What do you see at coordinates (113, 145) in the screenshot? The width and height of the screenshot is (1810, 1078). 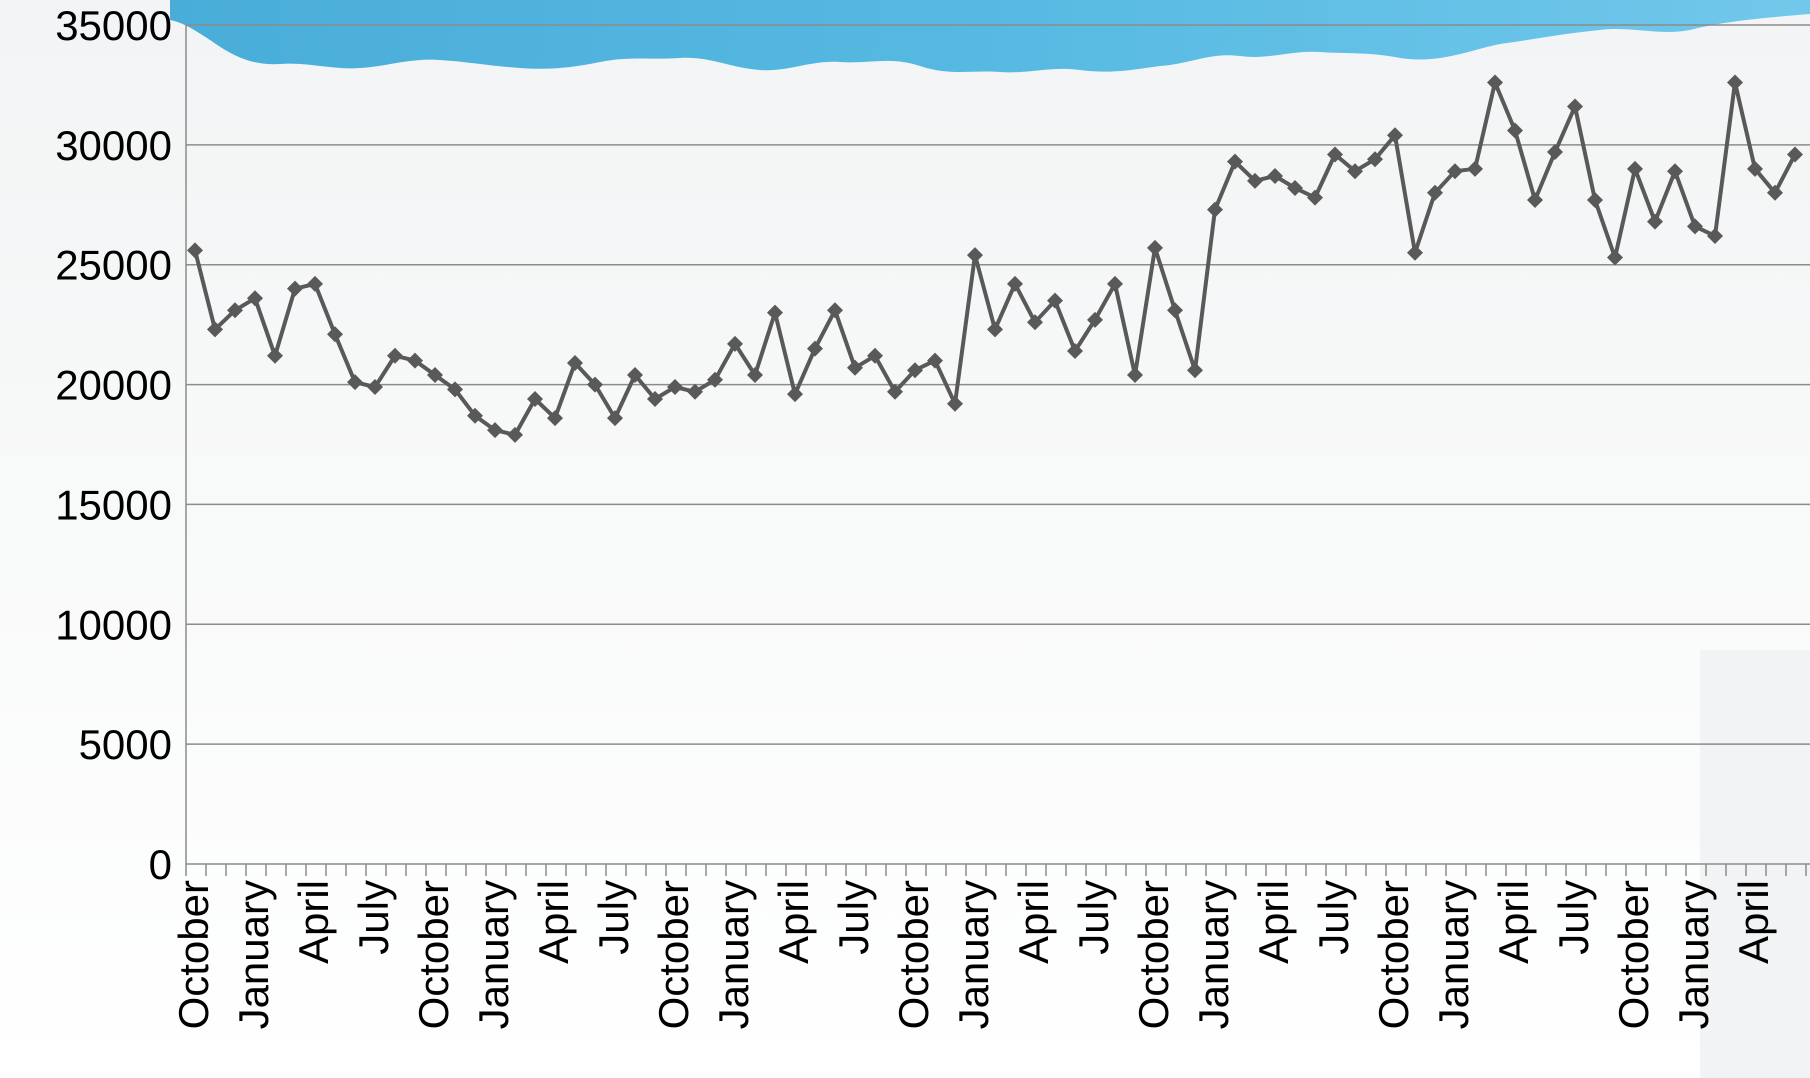 I see `y-tick-label: 30000` at bounding box center [113, 145].